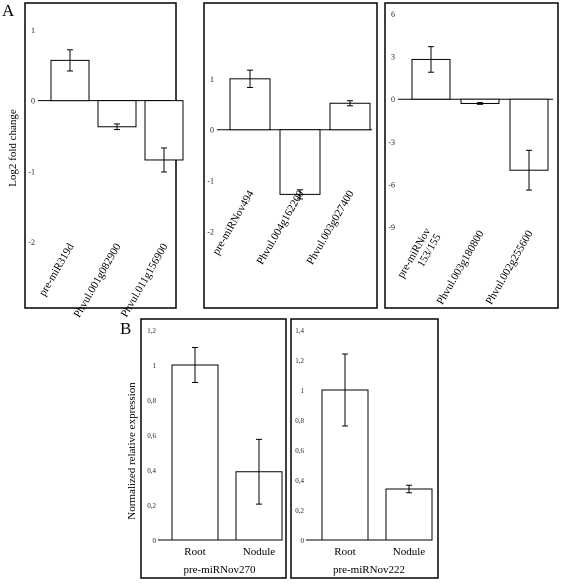 The image size is (567, 583). What do you see at coordinates (391, 142) in the screenshot?
I see `y-tick-label: -3` at bounding box center [391, 142].